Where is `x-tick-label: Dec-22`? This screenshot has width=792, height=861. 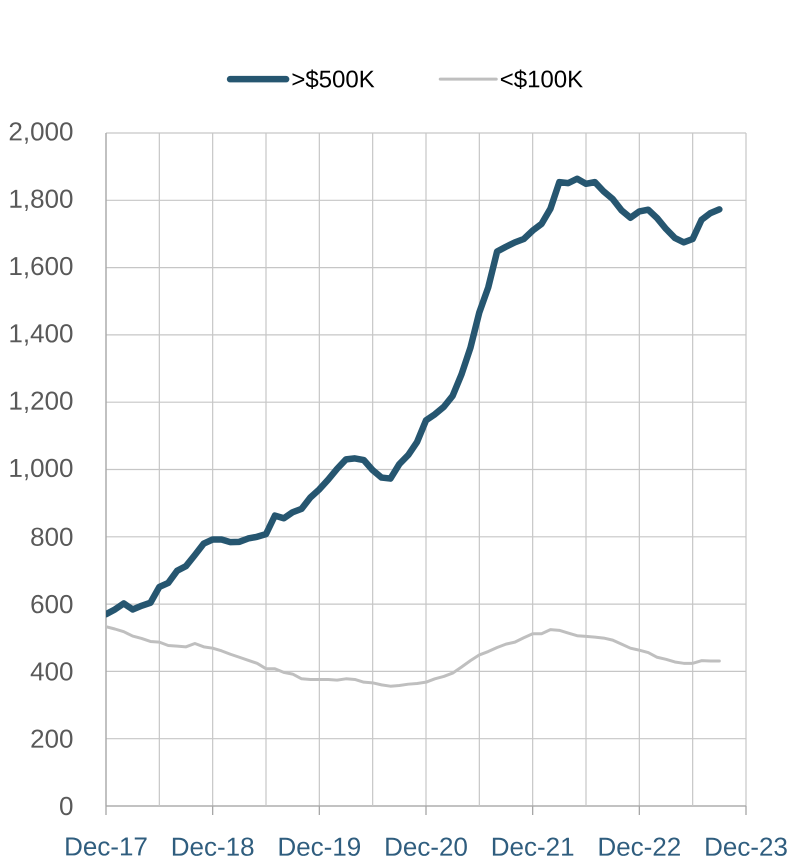
x-tick-label: Dec-22 is located at coordinates (640, 847).